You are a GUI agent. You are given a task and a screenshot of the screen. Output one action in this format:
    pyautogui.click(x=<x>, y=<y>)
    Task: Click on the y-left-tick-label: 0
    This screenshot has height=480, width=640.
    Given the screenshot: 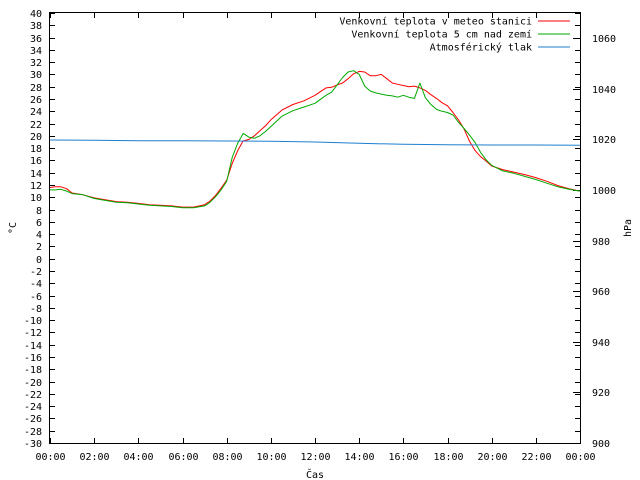 What is the action you would take?
    pyautogui.click(x=39, y=260)
    